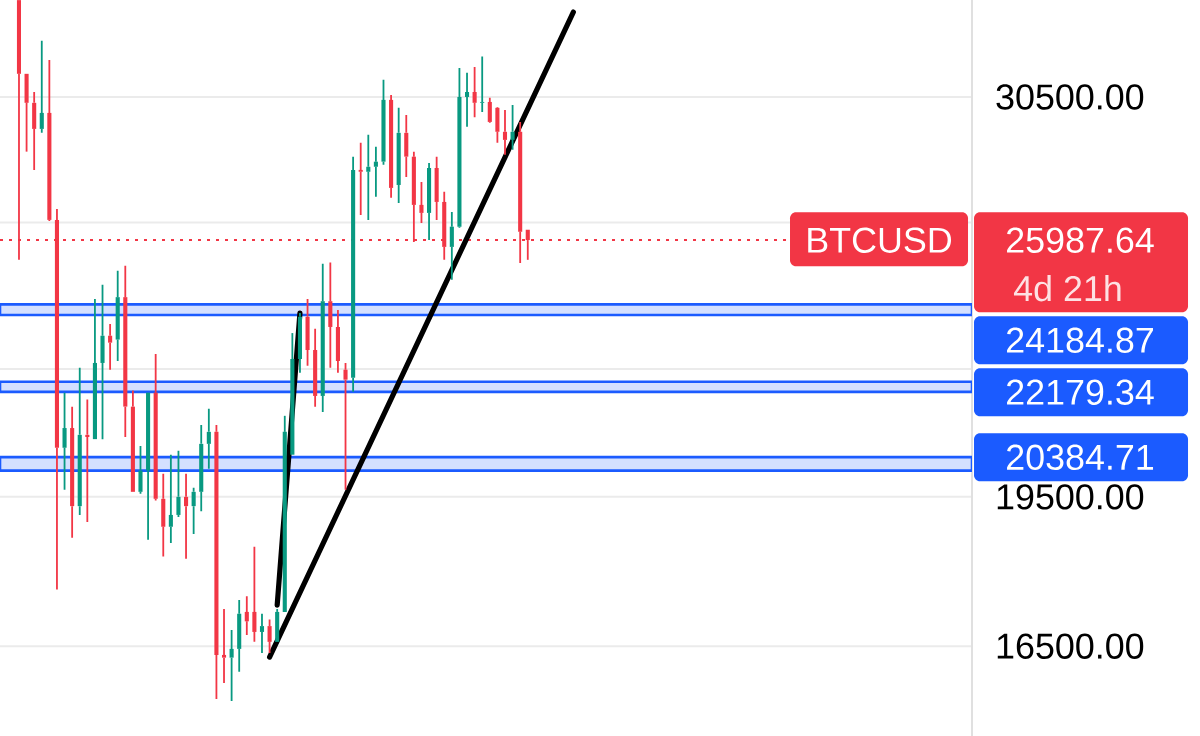 This screenshot has height=736, width=1200. I want to click on y-tick-label: 19500.00, so click(1070, 497).